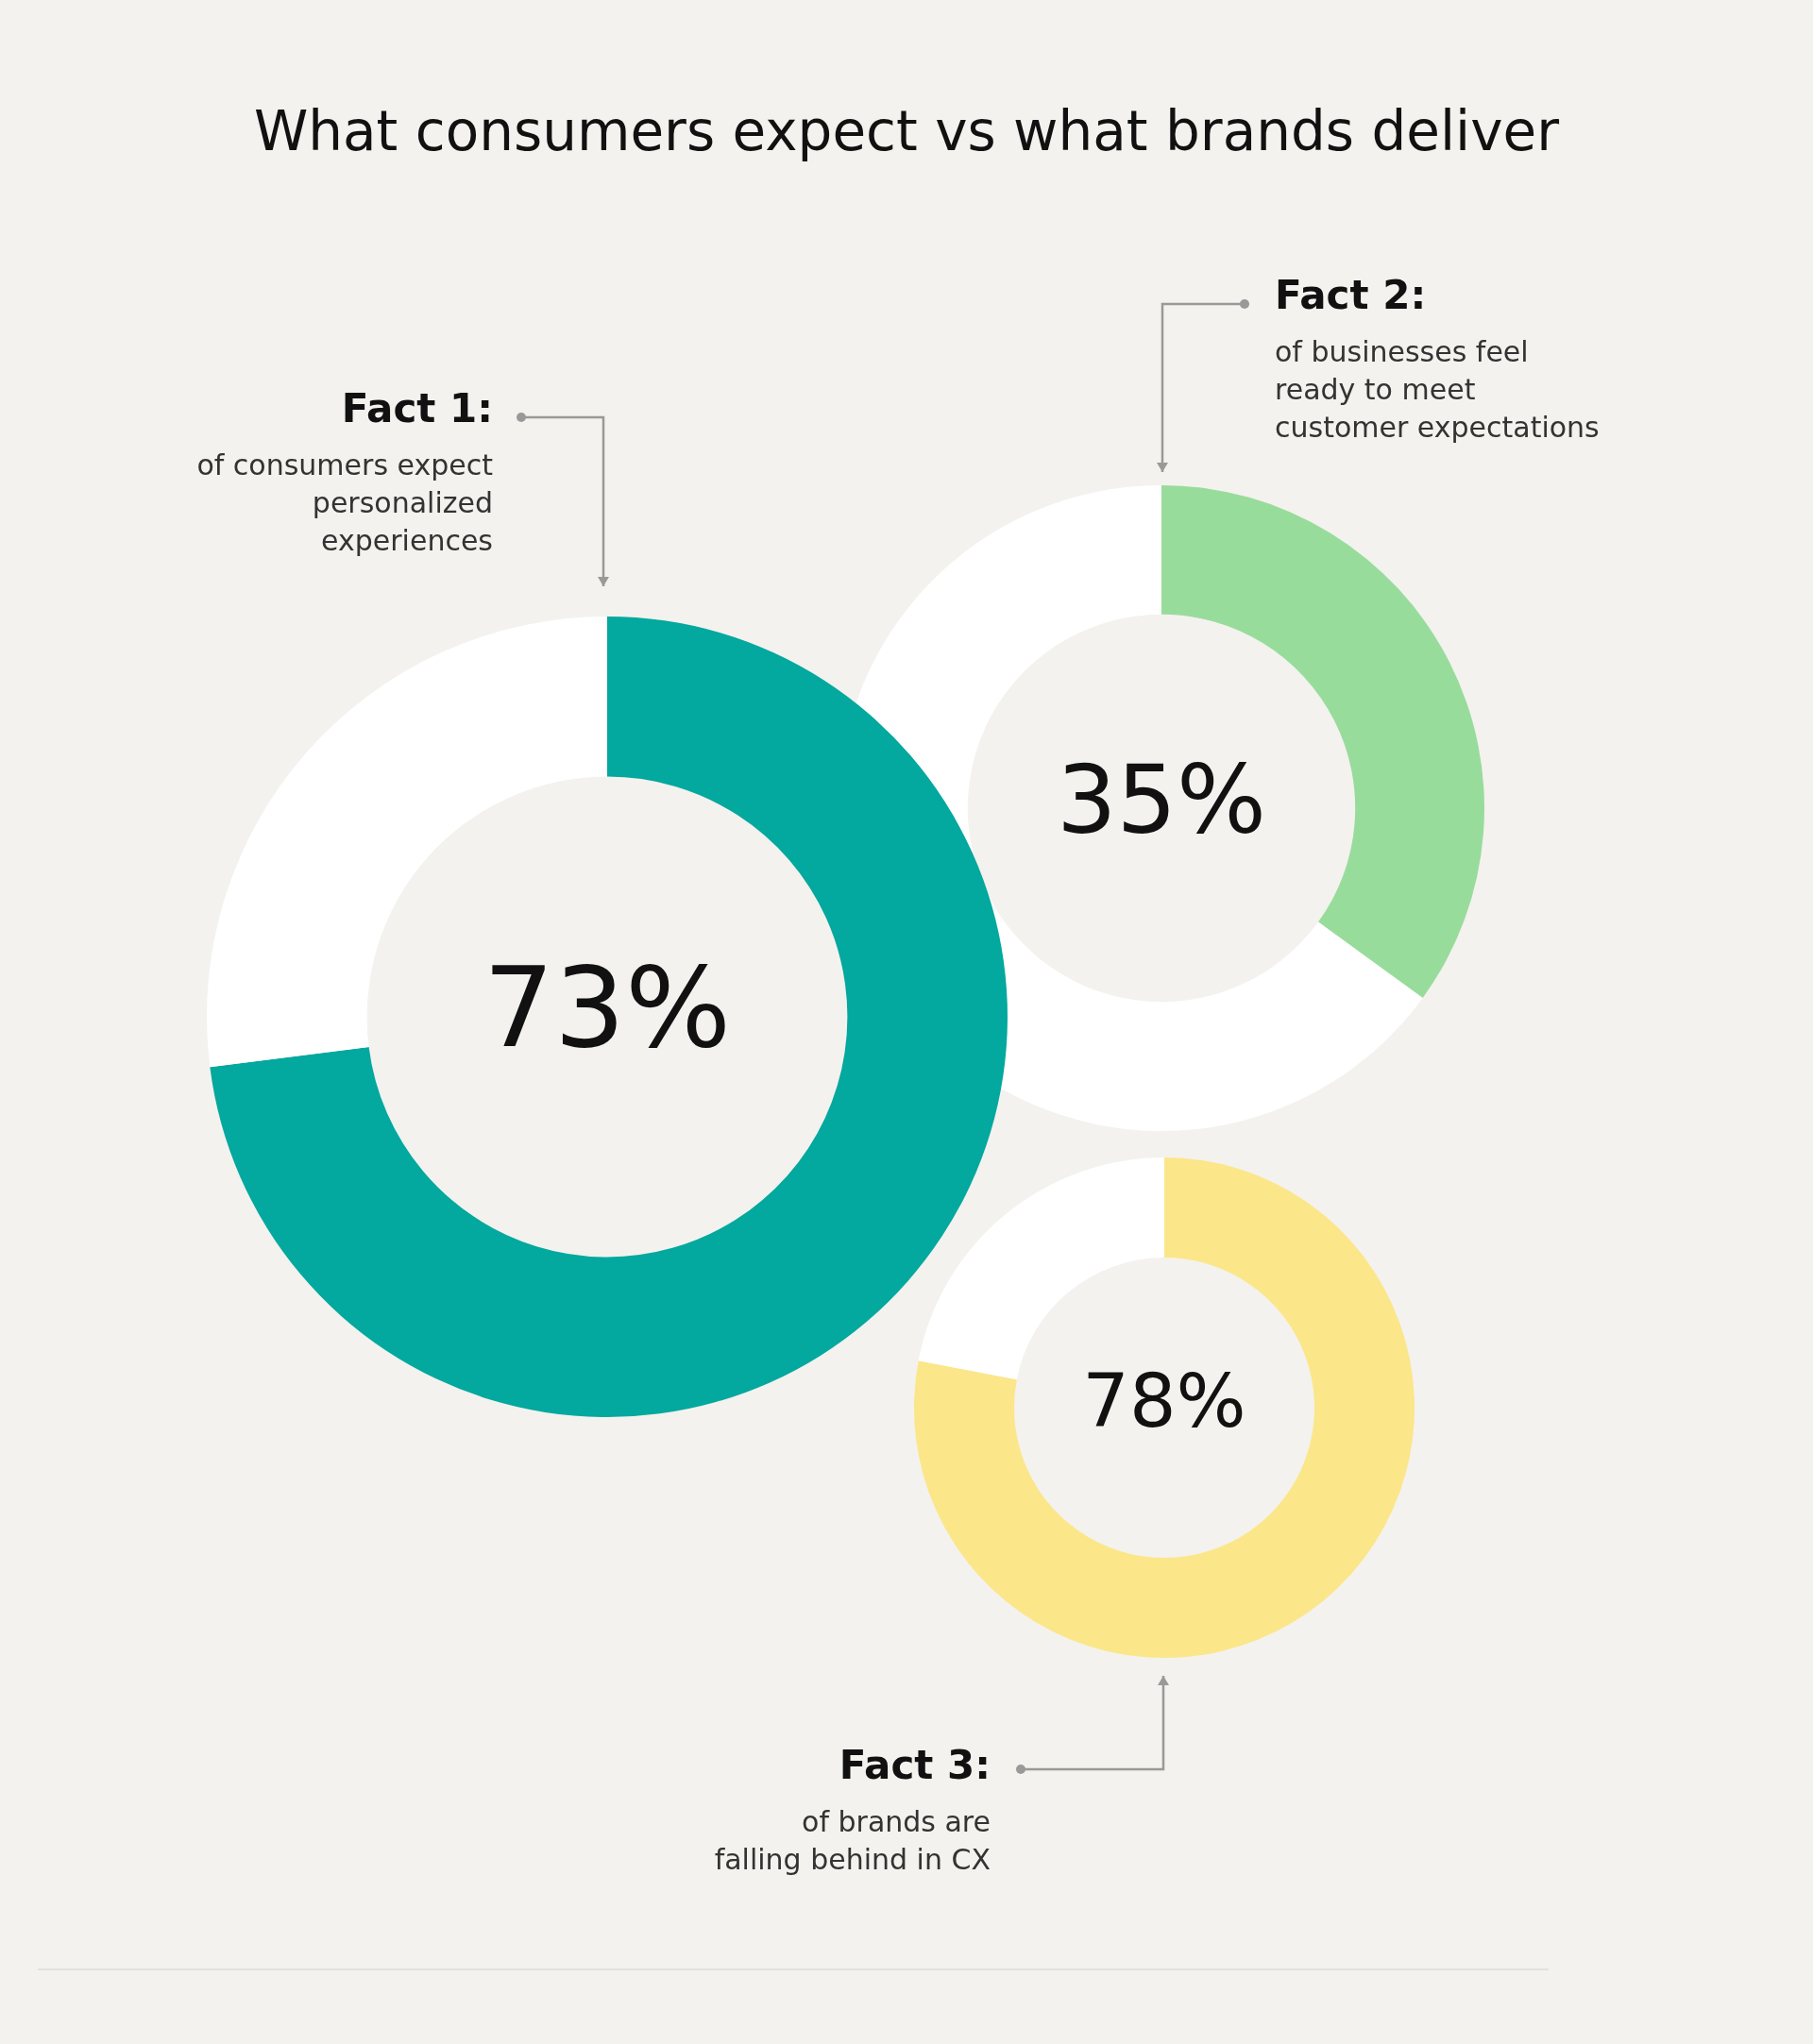 The width and height of the screenshot is (1813, 2044). I want to click on text: Fact 2:, so click(1351, 295).